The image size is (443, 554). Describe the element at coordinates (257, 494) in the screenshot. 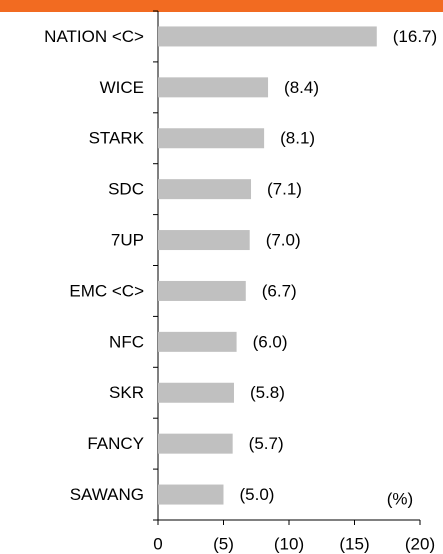

I see `value-label: (5.0)` at that location.